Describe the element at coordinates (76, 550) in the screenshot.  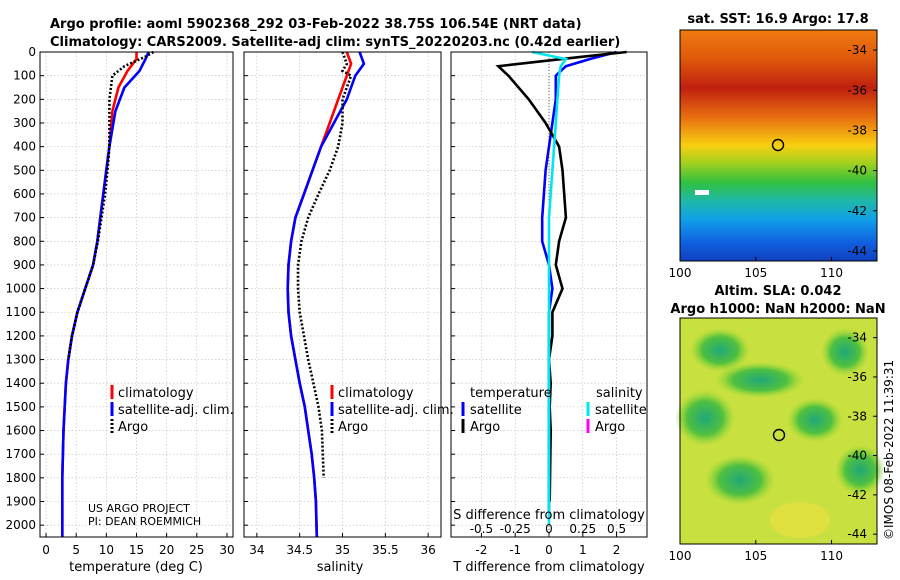
I see `x-tick-label: 5` at that location.